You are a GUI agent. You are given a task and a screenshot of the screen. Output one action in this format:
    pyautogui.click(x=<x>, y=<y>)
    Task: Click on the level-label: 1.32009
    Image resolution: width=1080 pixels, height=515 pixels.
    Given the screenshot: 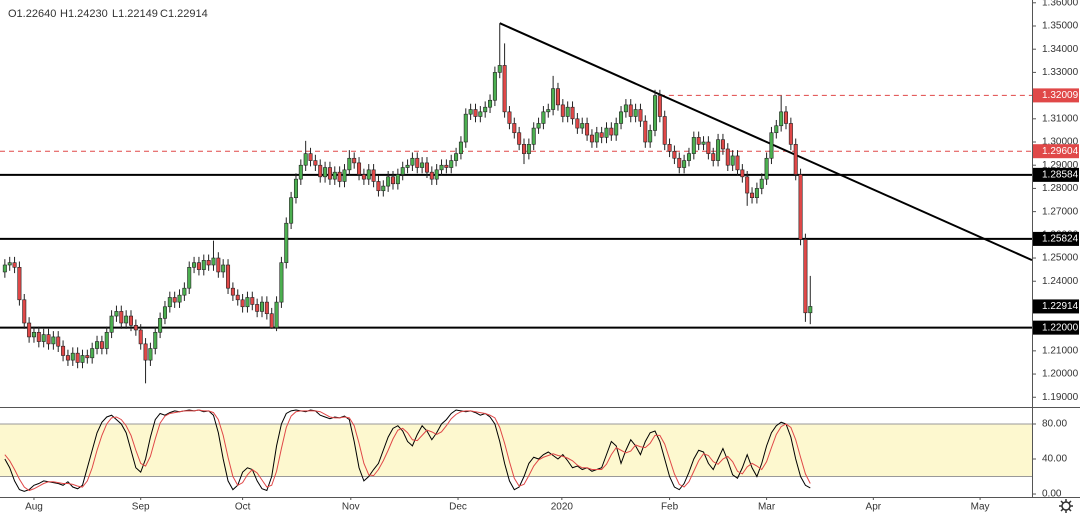 What is the action you would take?
    pyautogui.click(x=1060, y=95)
    